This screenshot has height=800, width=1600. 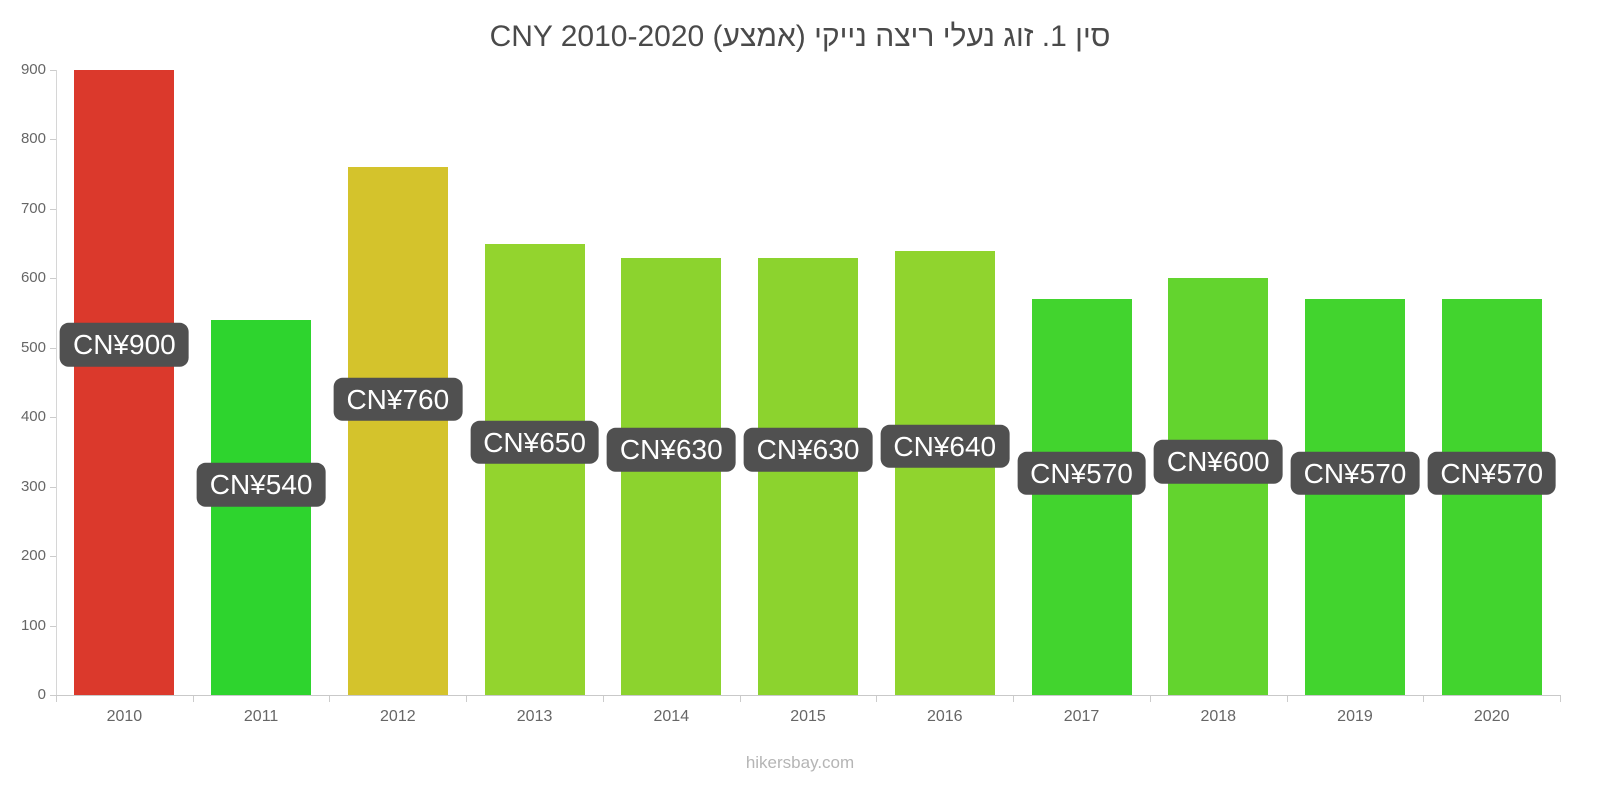 I want to click on bar-slot: CN¥900, so click(x=124, y=382).